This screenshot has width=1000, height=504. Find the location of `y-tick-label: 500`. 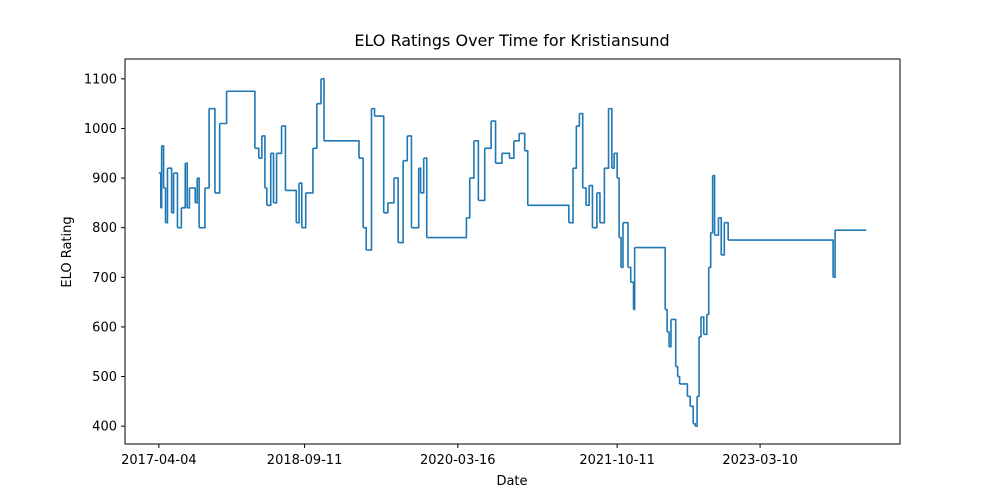

y-tick-label: 500 is located at coordinates (104, 377).